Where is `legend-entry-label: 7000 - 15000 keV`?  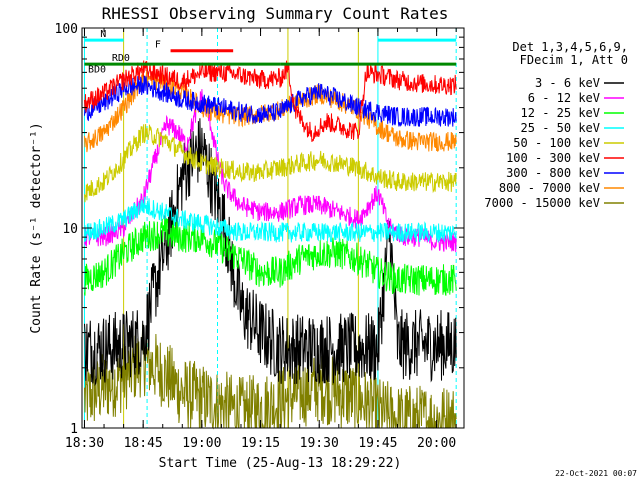
legend-entry-label: 7000 - 15000 keV is located at coordinates (542, 203).